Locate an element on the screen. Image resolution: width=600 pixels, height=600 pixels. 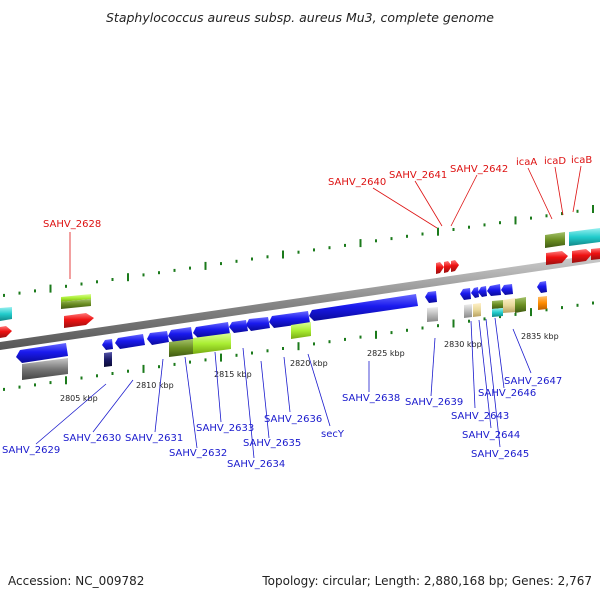
gene-label: SAHV_2636 is located at coordinates (293, 419).